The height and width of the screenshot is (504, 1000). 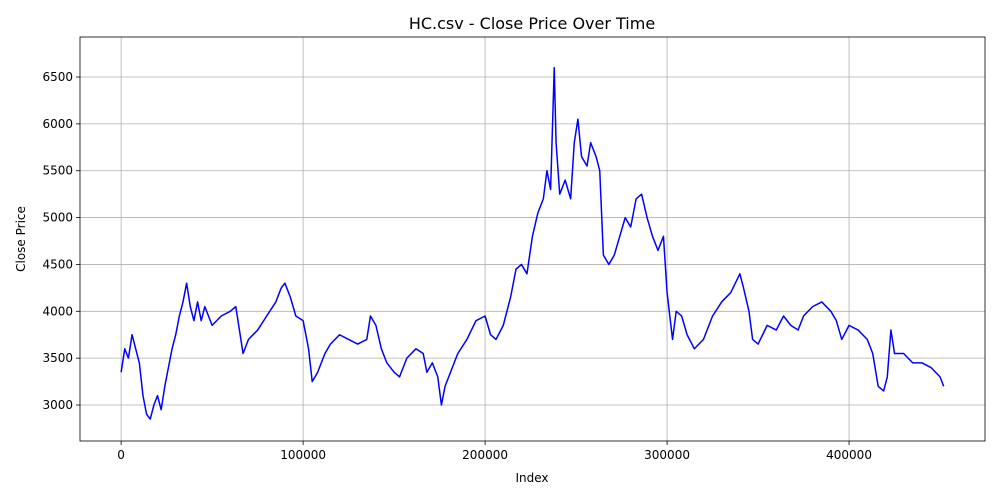 I want to click on x-tick-label: 200000, so click(x=485, y=455).